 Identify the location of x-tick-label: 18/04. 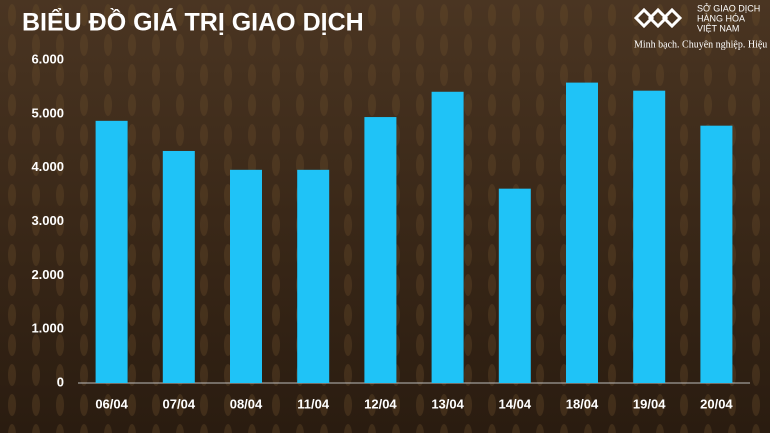
(582, 403).